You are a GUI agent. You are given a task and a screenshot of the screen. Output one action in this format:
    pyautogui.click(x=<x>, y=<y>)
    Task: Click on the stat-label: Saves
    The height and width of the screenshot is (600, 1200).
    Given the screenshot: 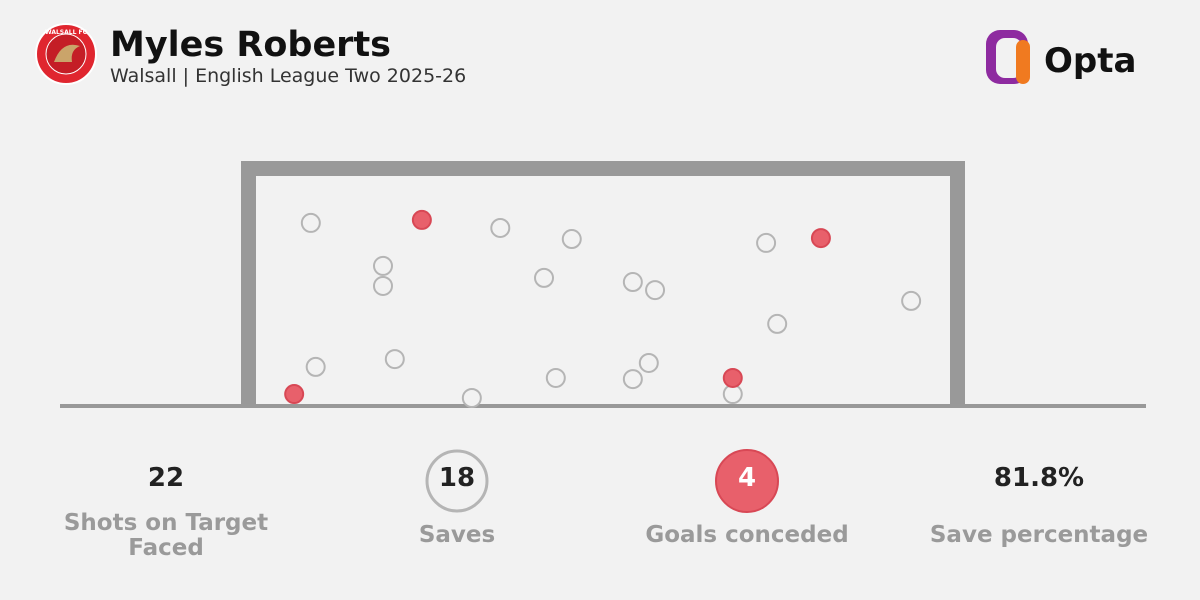 What is the action you would take?
    pyautogui.click(x=457, y=535)
    